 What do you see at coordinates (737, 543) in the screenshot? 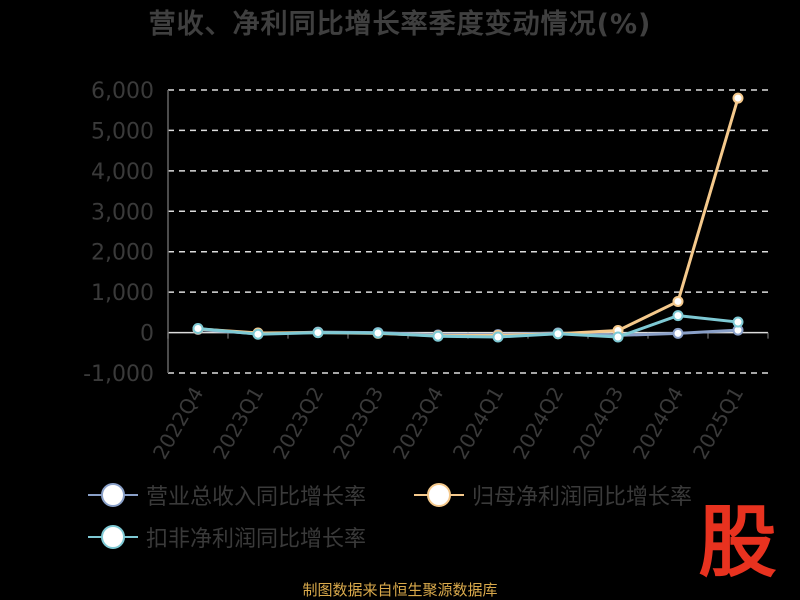
I see `stock-logo: 股` at bounding box center [737, 543].